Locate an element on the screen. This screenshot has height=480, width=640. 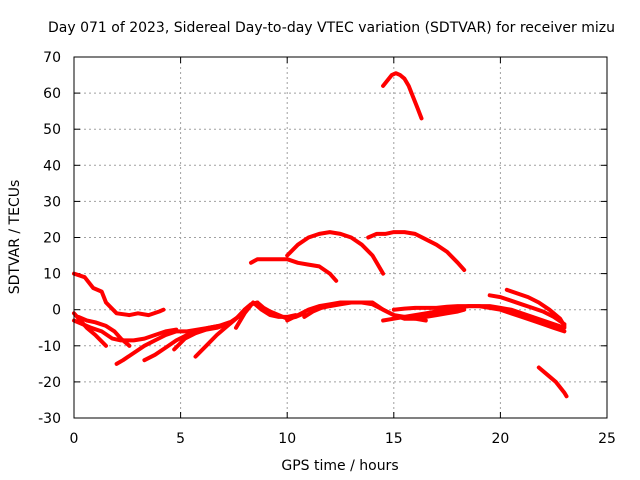
series-line-s20 is located at coordinates (552, 382).